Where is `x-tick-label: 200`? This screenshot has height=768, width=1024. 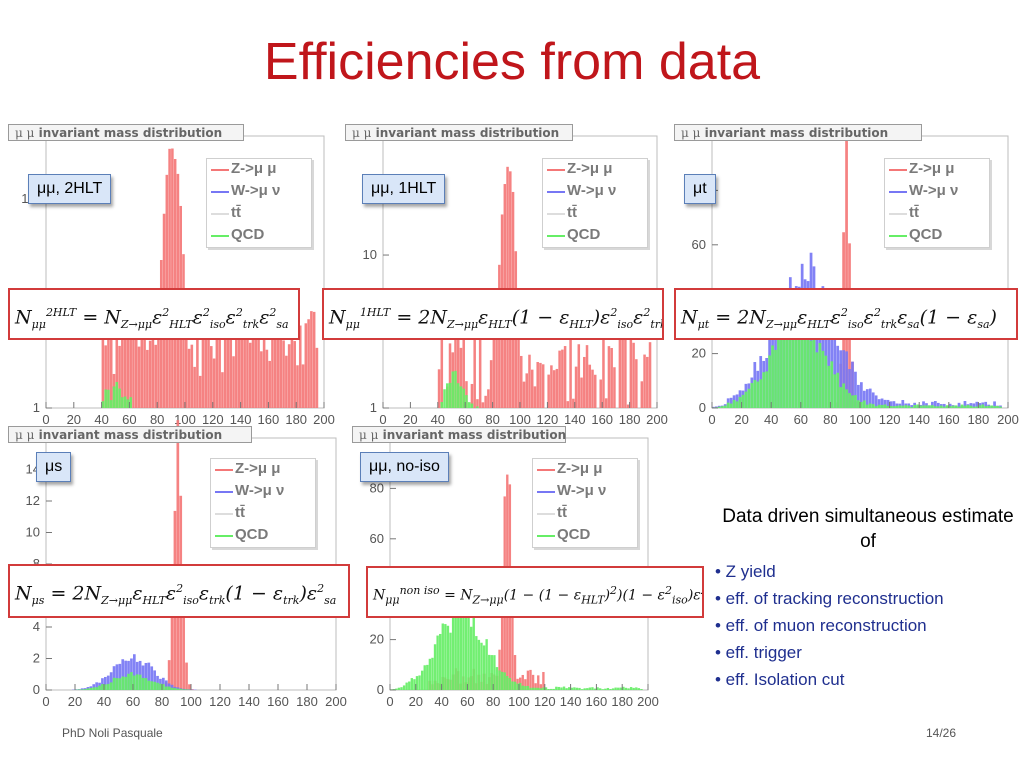 x-tick-label: 200 is located at coordinates (324, 419).